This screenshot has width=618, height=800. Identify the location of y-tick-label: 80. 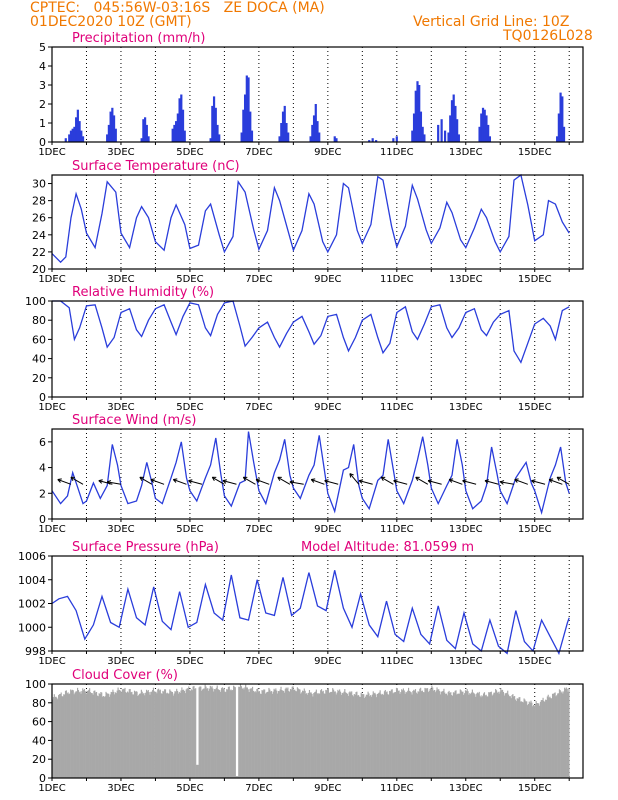
(39, 320).